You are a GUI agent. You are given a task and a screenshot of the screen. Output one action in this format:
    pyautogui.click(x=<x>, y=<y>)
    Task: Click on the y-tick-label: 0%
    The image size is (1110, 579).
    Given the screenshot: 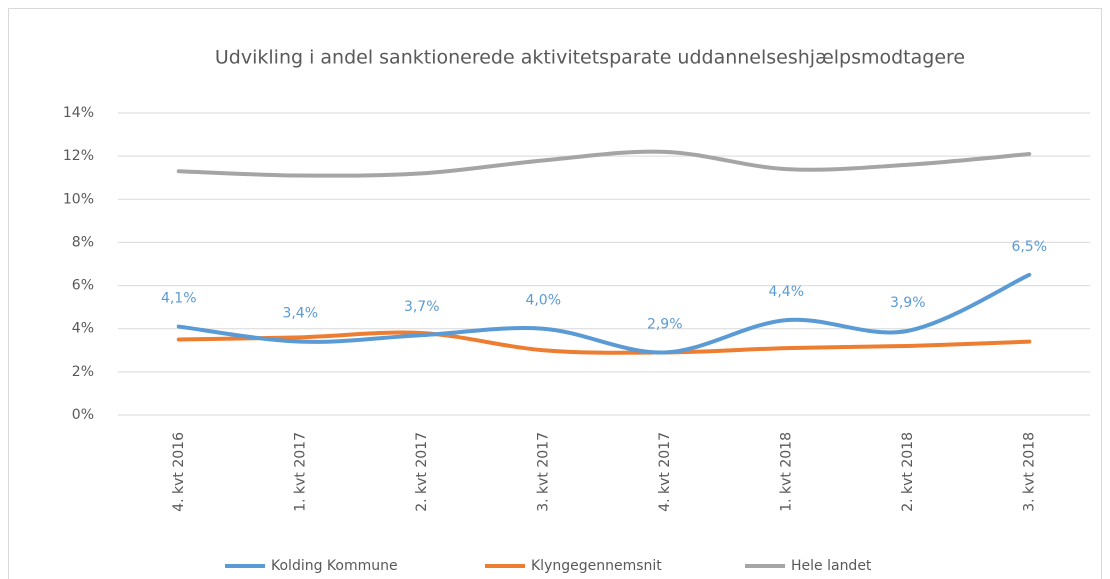 What is the action you would take?
    pyautogui.click(x=83, y=415)
    